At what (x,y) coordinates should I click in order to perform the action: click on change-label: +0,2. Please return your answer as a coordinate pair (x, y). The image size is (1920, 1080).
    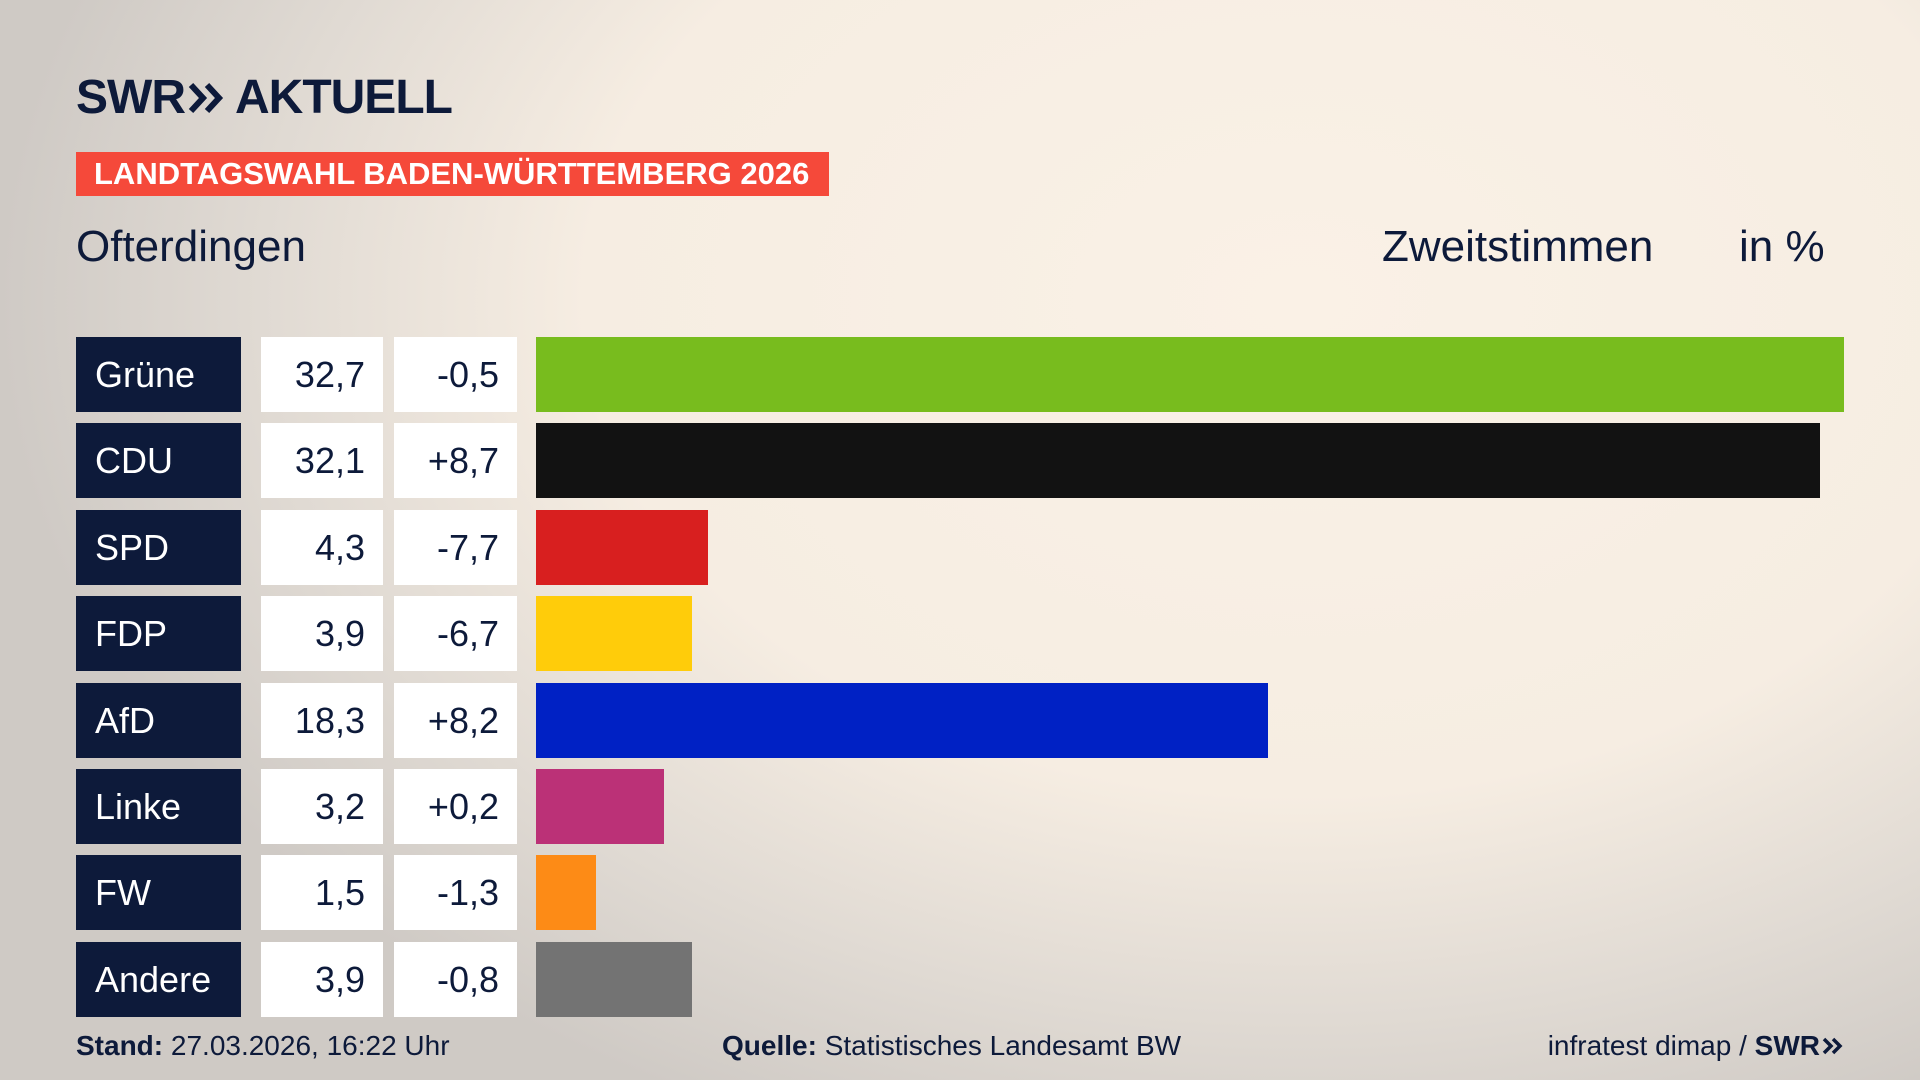
    Looking at the image, I should click on (455, 806).